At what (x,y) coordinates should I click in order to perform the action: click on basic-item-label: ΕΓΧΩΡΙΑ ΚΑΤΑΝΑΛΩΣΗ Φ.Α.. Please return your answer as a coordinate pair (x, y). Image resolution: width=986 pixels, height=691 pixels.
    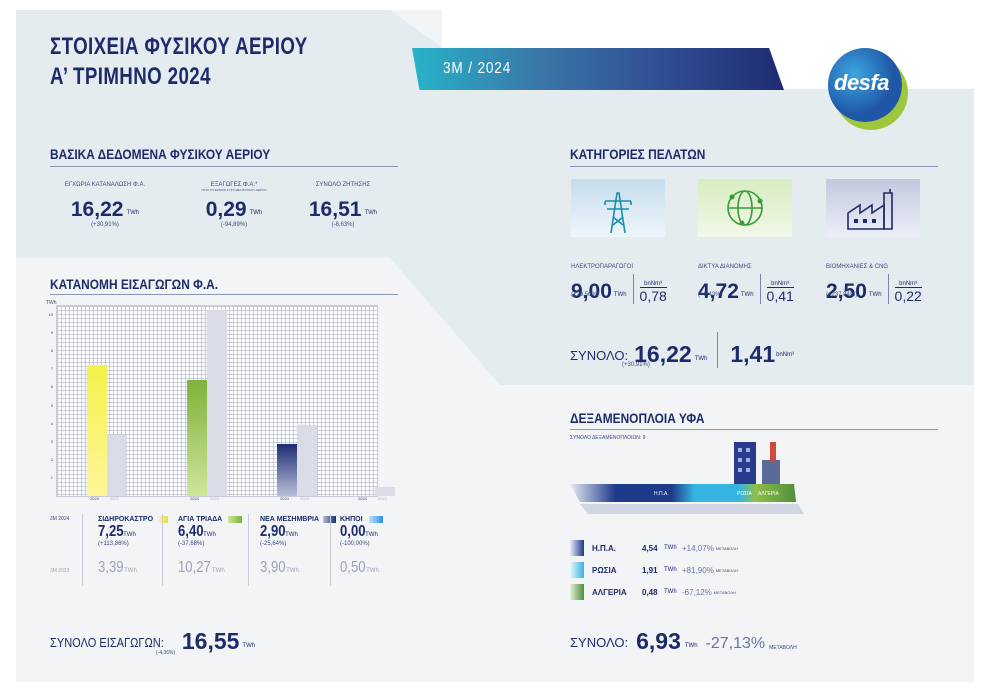
    Looking at the image, I should click on (105, 185).